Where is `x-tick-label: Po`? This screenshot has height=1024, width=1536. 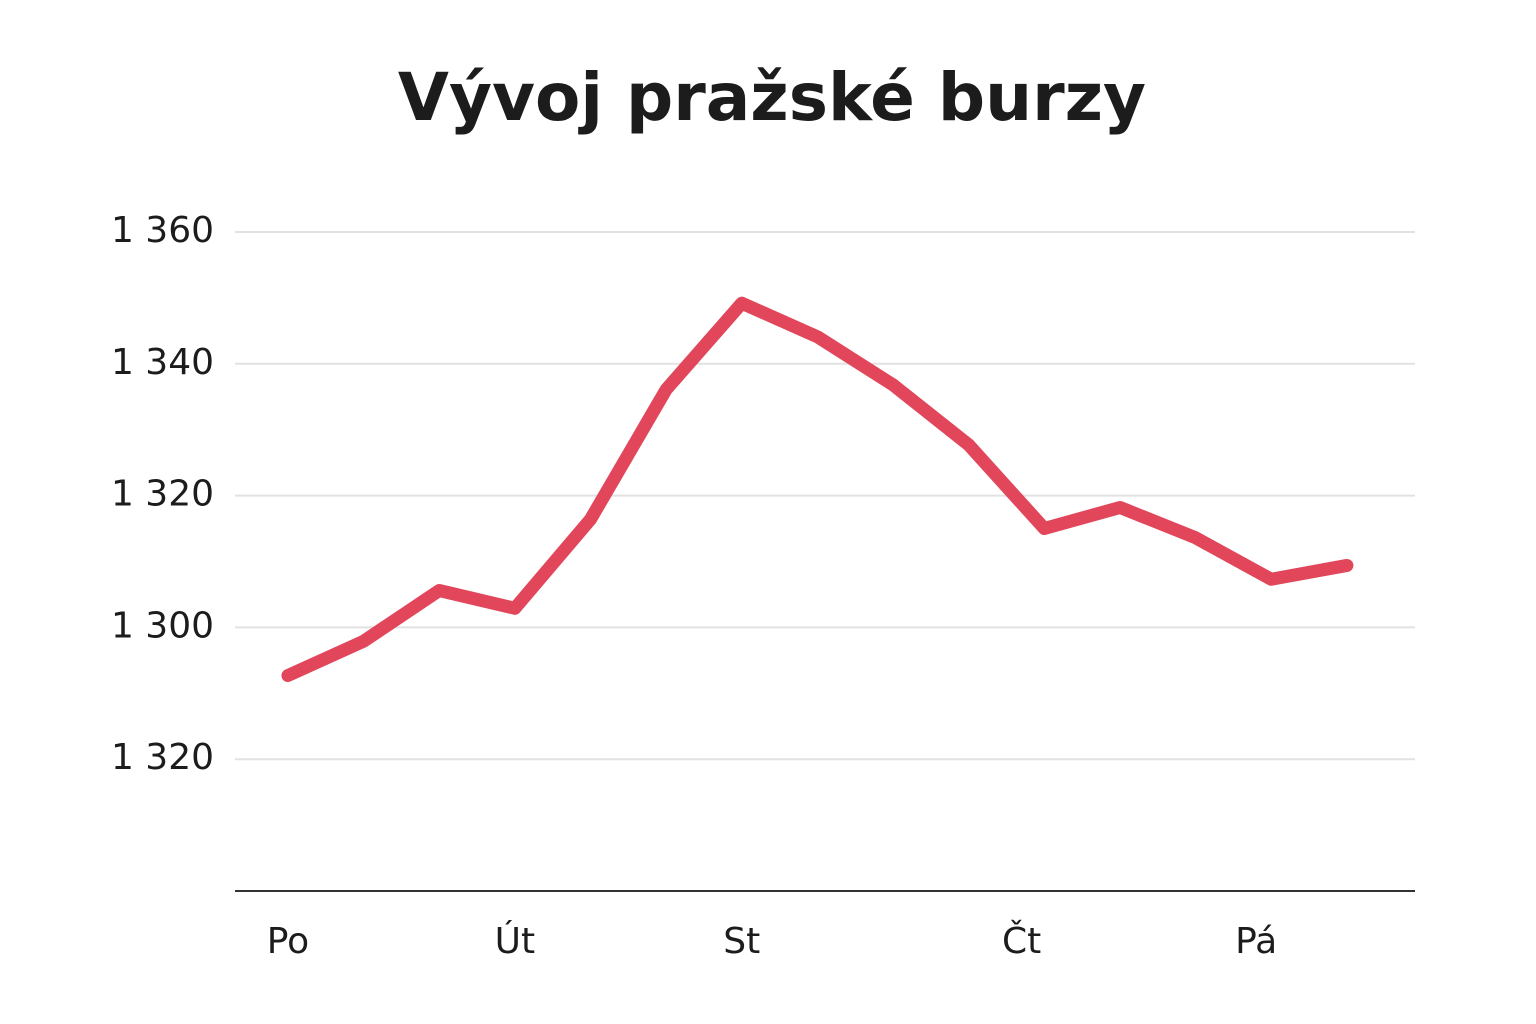 x-tick-label: Po is located at coordinates (288, 941).